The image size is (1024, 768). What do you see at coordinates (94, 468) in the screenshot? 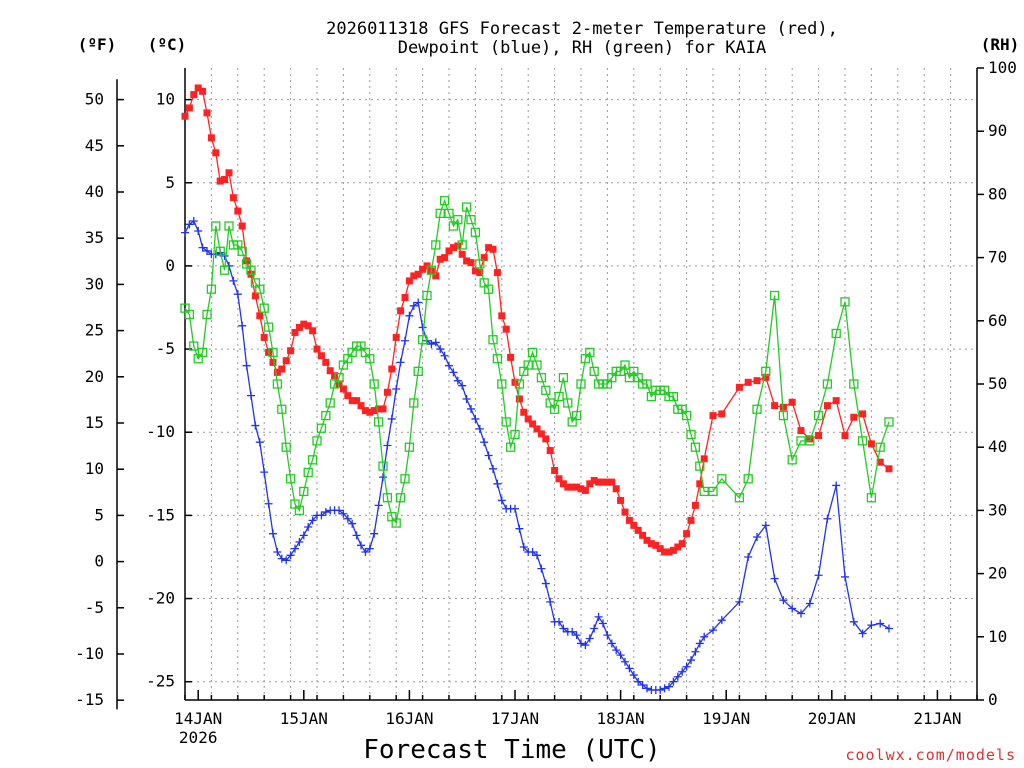
I see `fahrenheit-tick-label: 10` at bounding box center [94, 468].